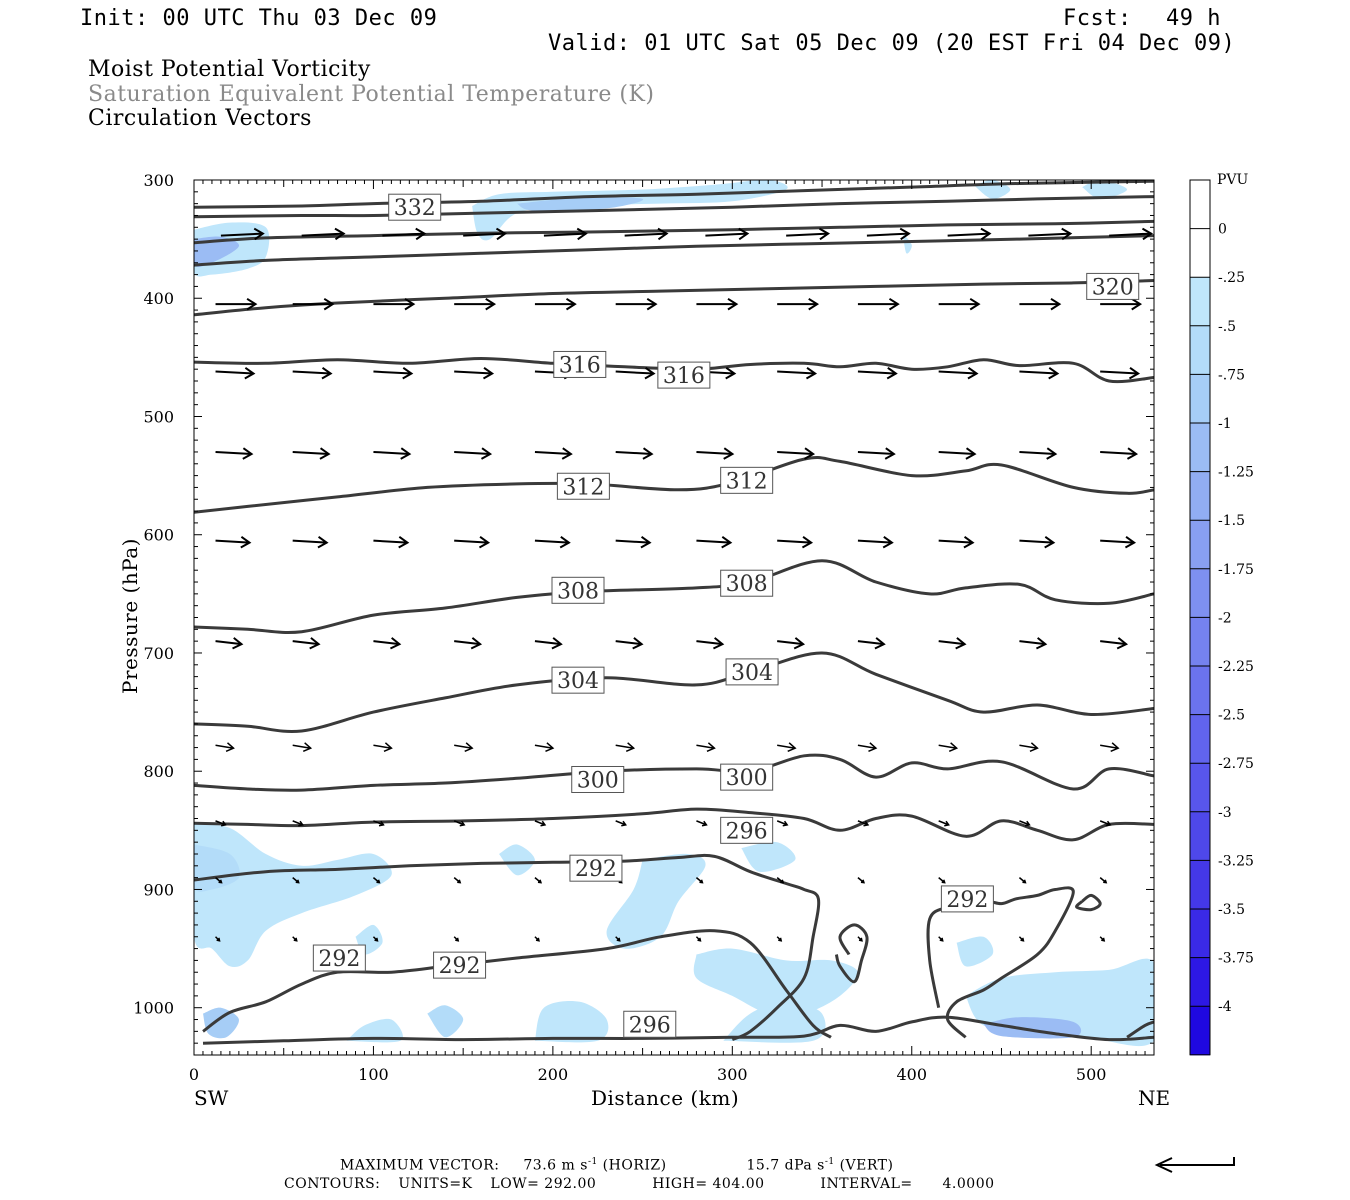 The image size is (1350, 1200). What do you see at coordinates (200, 118) in the screenshot?
I see `title-vectors: Circulation Vectors` at bounding box center [200, 118].